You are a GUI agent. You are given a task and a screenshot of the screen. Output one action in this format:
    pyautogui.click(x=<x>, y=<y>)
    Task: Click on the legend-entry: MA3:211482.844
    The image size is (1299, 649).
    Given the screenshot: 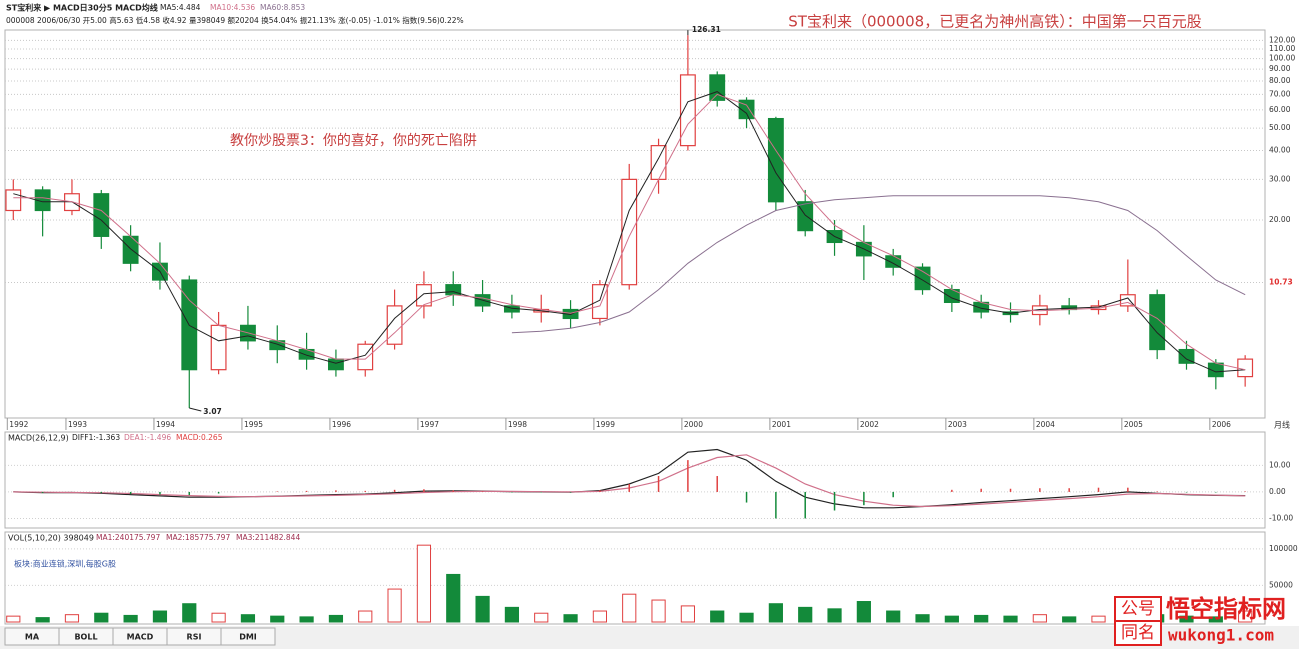 What is the action you would take?
    pyautogui.click(x=268, y=537)
    